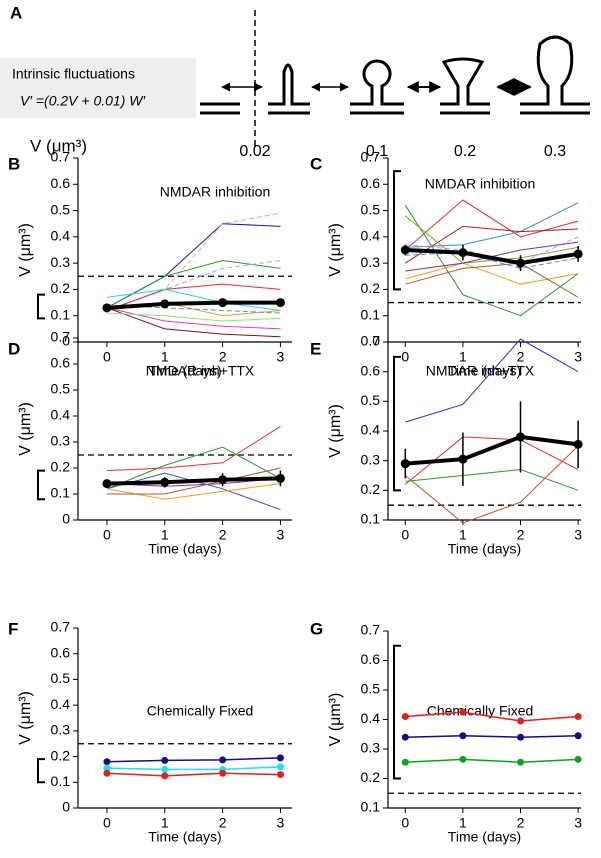 This screenshot has height=858, width=601. Describe the element at coordinates (465, 151) in the screenshot. I see `size-label: 0.2` at that location.